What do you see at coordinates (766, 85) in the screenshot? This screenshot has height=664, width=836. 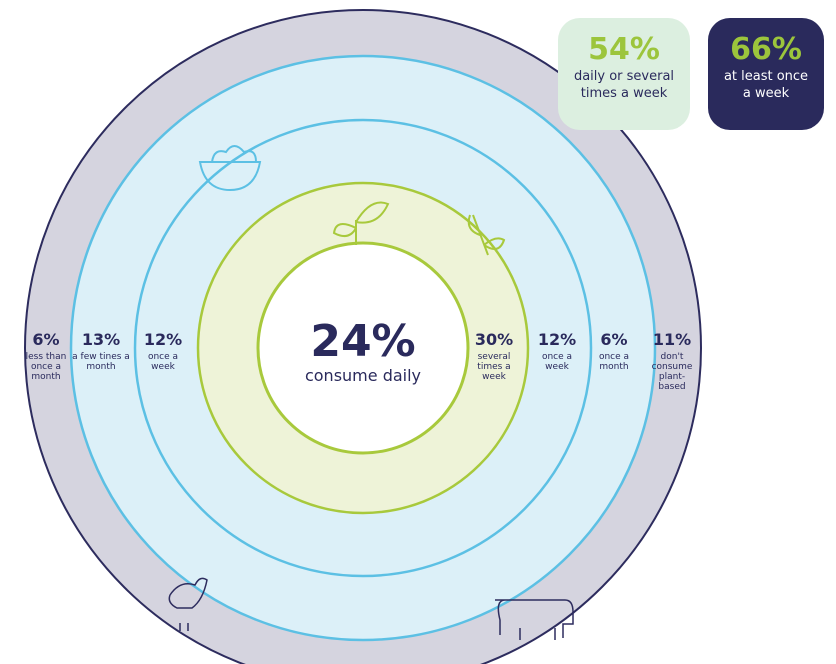 I see `callout-text: at least once a week` at bounding box center [766, 85].